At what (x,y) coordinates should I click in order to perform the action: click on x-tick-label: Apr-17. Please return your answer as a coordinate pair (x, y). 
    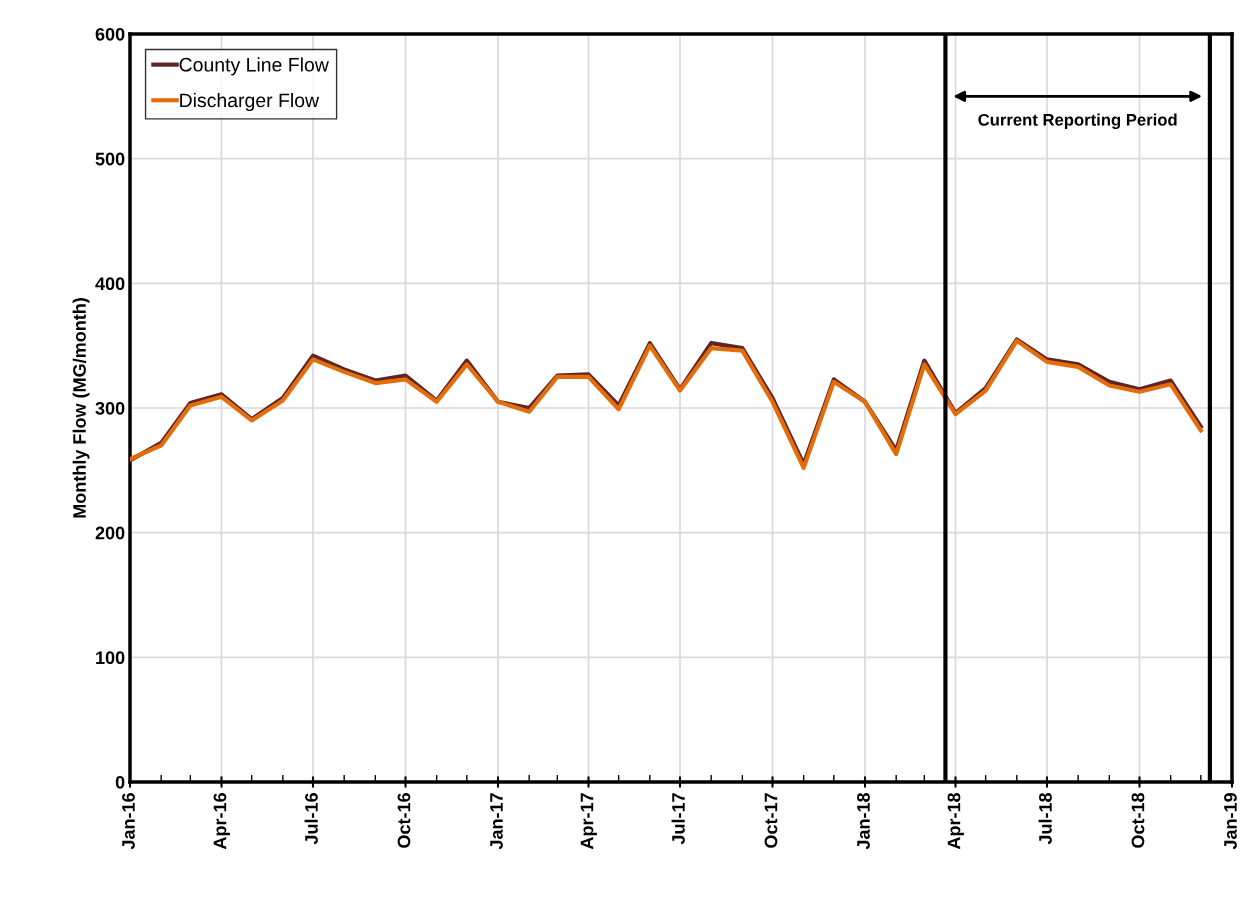
    Looking at the image, I should click on (588, 821).